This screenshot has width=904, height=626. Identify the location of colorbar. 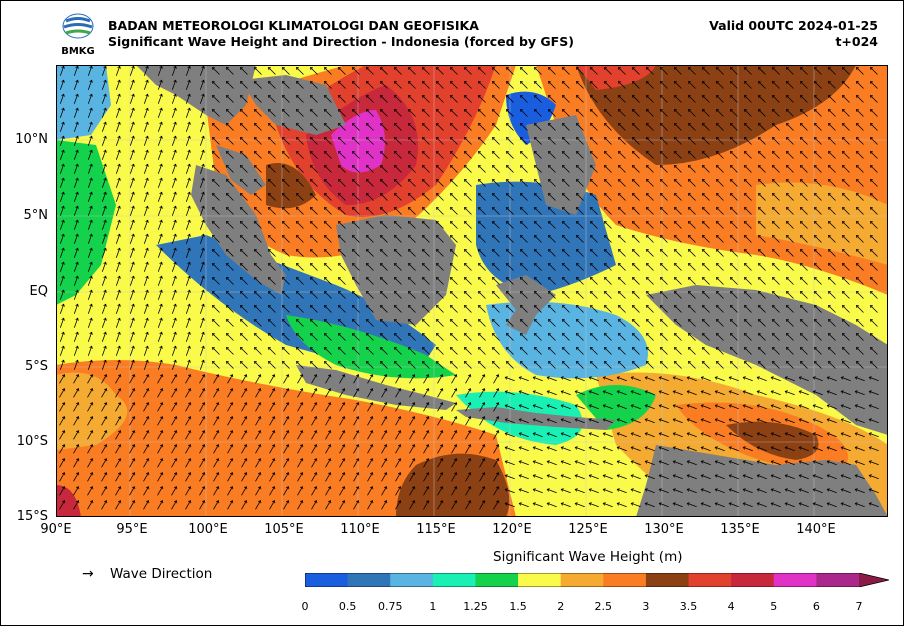
(597, 580).